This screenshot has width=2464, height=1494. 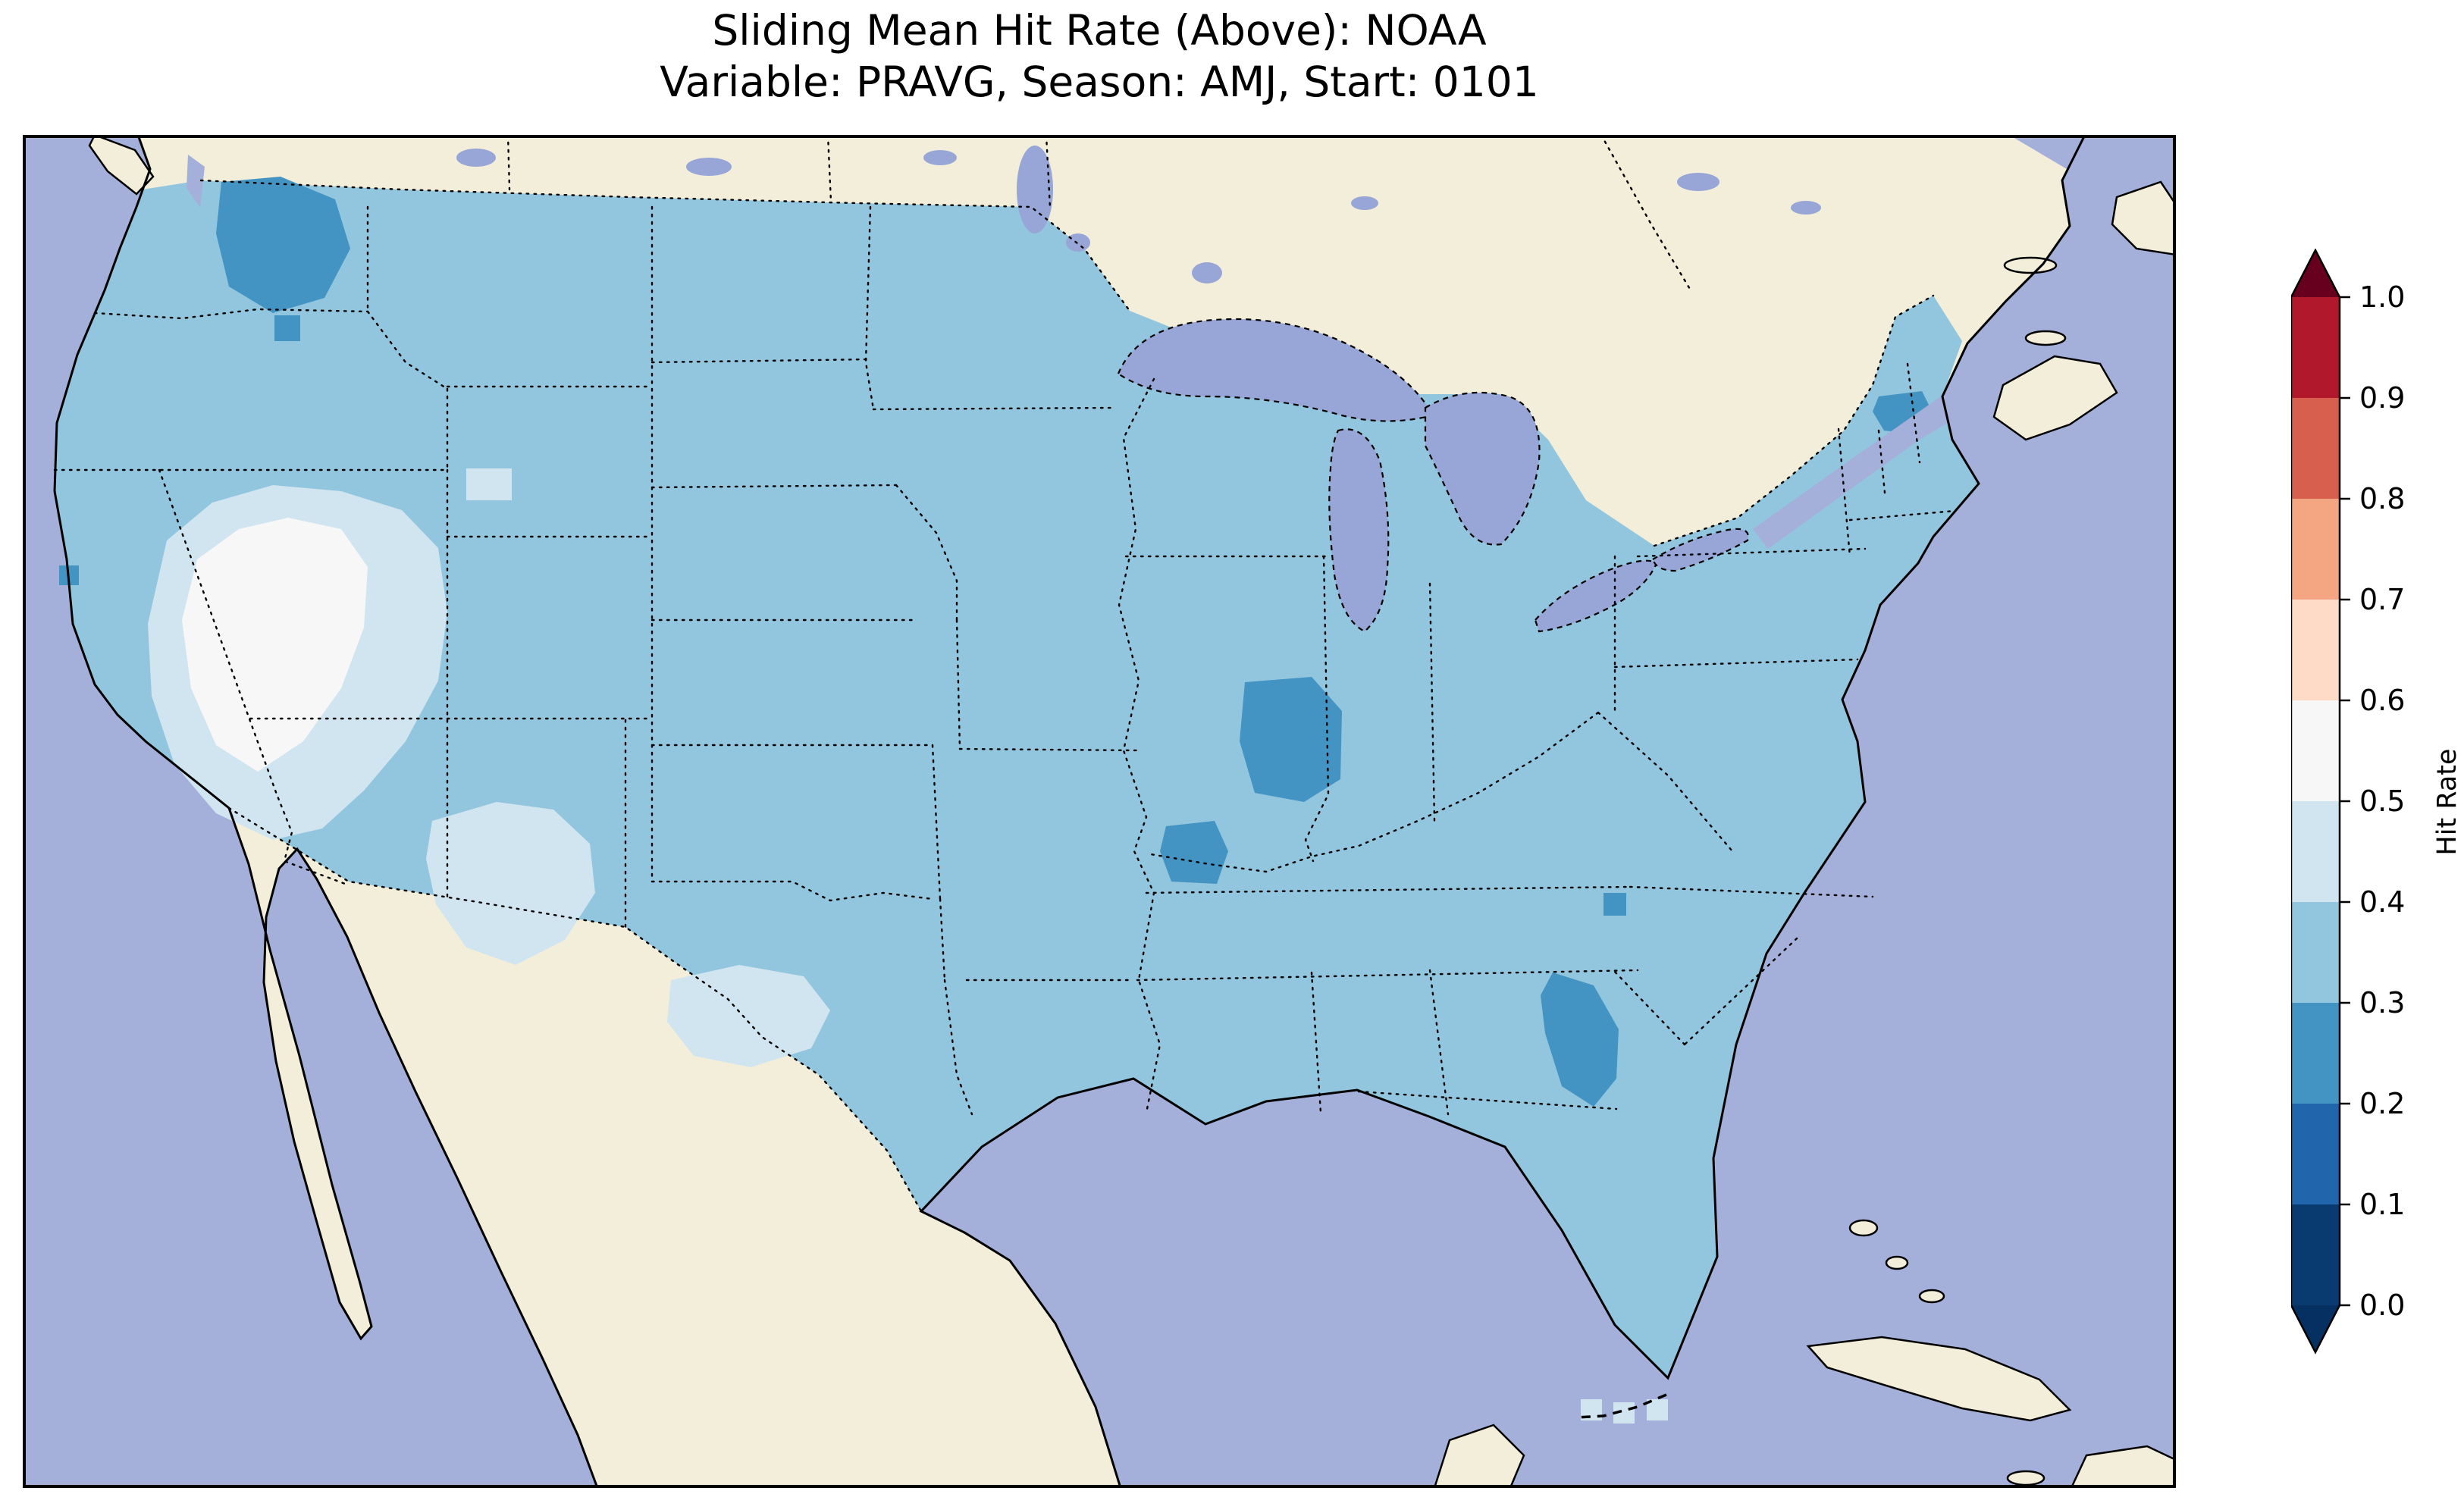 What do you see at coordinates (2046, 338) in the screenshot?
I see `prince-edward-island` at bounding box center [2046, 338].